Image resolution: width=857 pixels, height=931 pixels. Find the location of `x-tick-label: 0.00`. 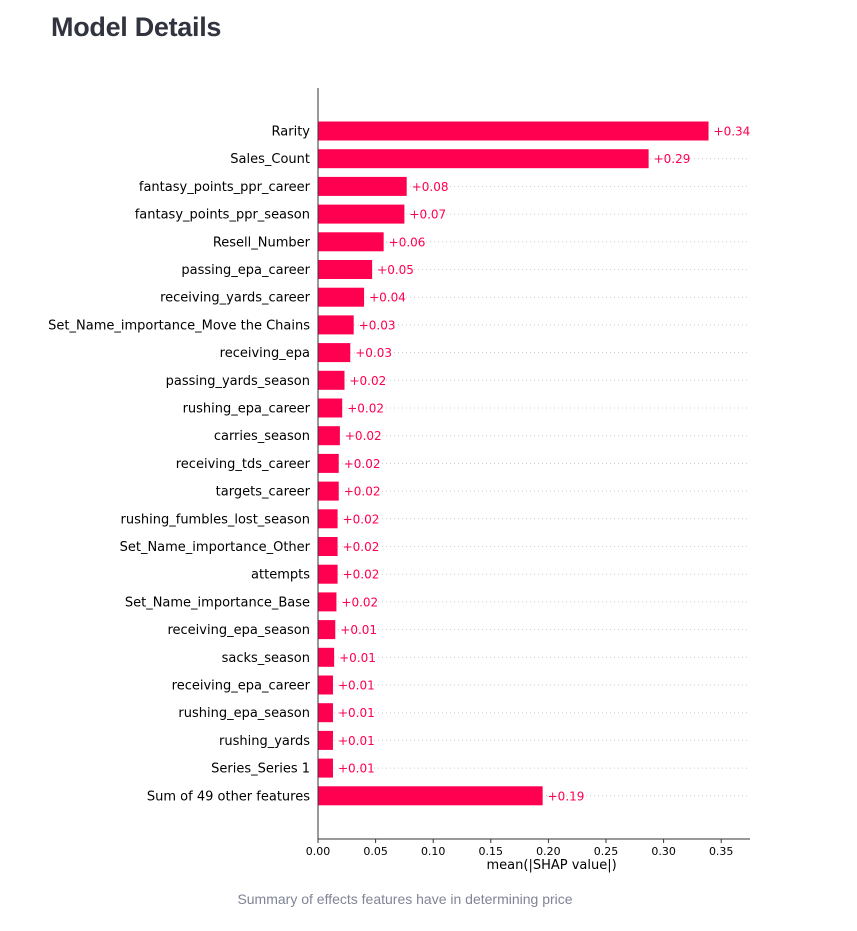

x-tick-label: 0.00 is located at coordinates (318, 851).